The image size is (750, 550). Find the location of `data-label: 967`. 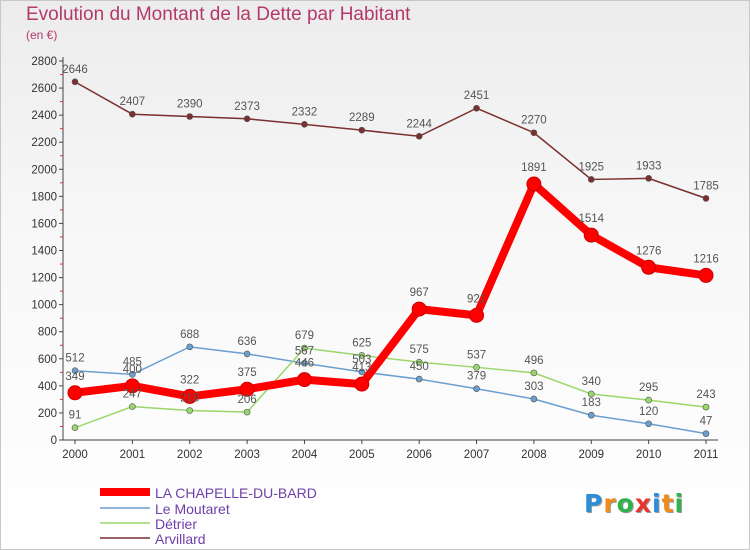

data-label: 967 is located at coordinates (419, 293).